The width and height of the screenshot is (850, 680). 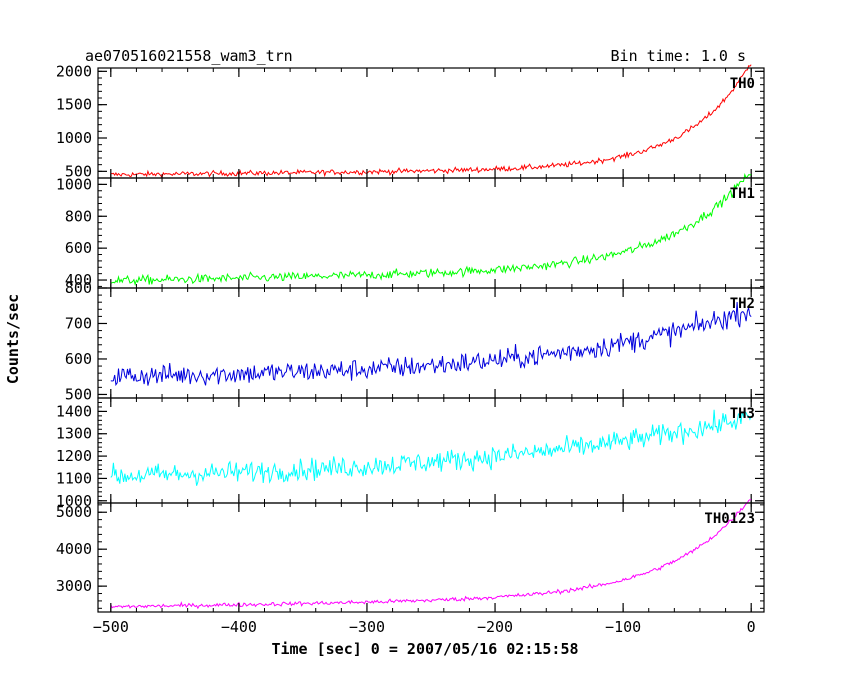 I want to click on y-tick-label: 3000, so click(x=74, y=586).